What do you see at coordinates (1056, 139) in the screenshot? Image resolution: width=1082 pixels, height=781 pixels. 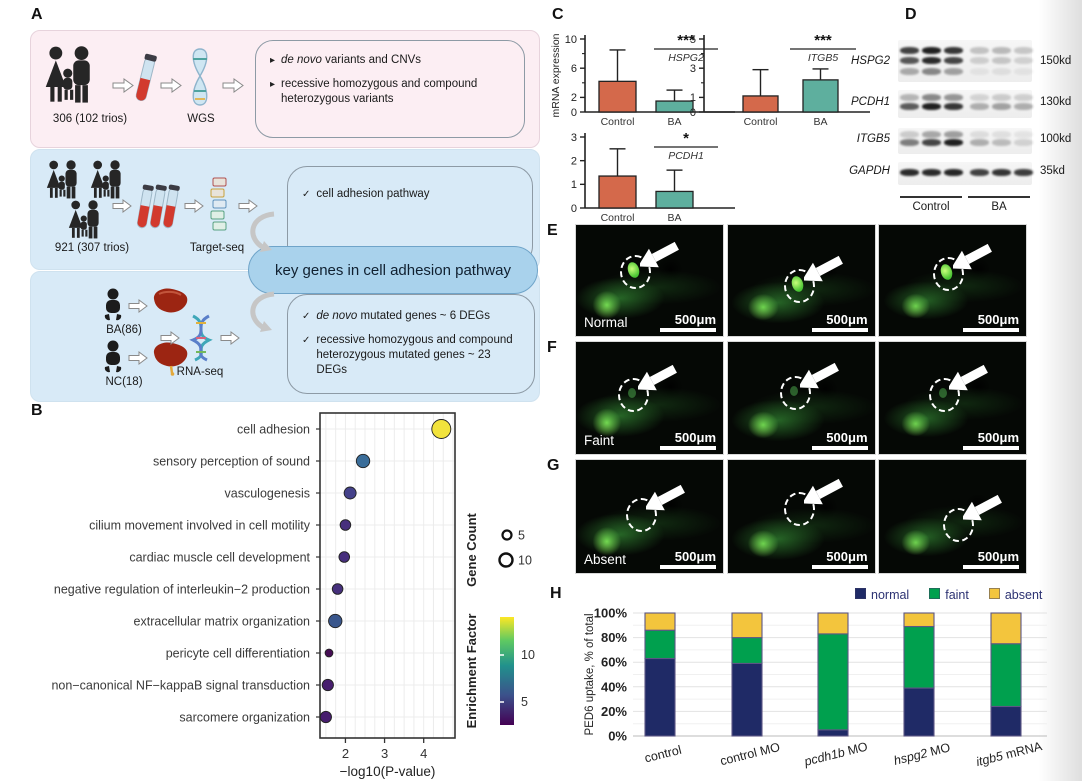 I see `molecular-weight-label: 100kd` at bounding box center [1056, 139].